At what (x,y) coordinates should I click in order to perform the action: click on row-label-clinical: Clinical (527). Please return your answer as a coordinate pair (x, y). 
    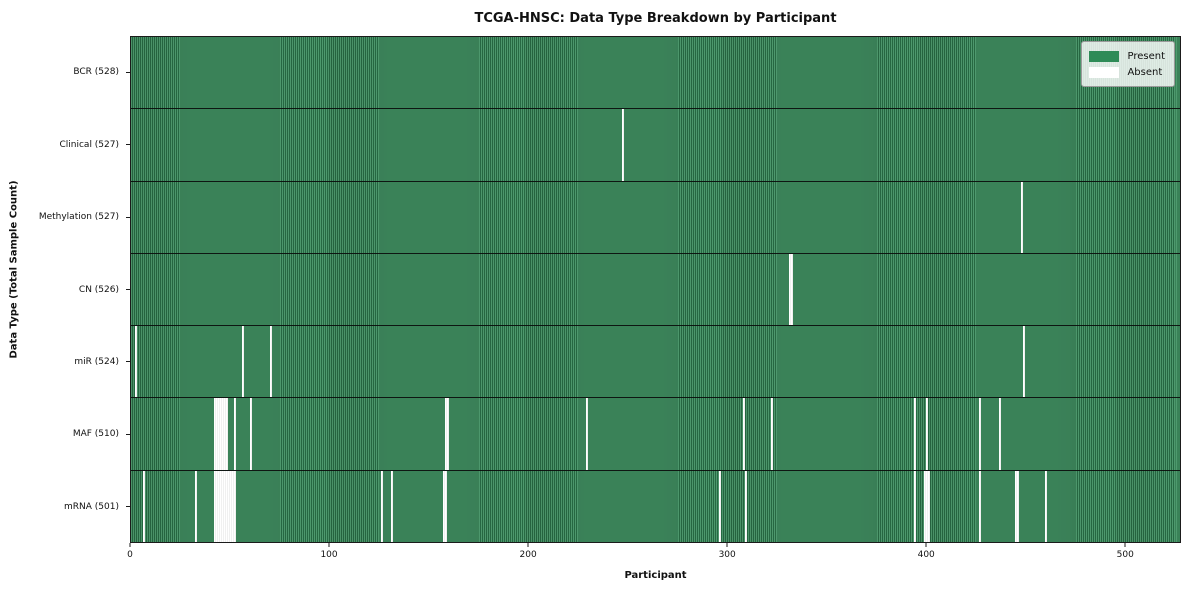
    Looking at the image, I should click on (89, 144).